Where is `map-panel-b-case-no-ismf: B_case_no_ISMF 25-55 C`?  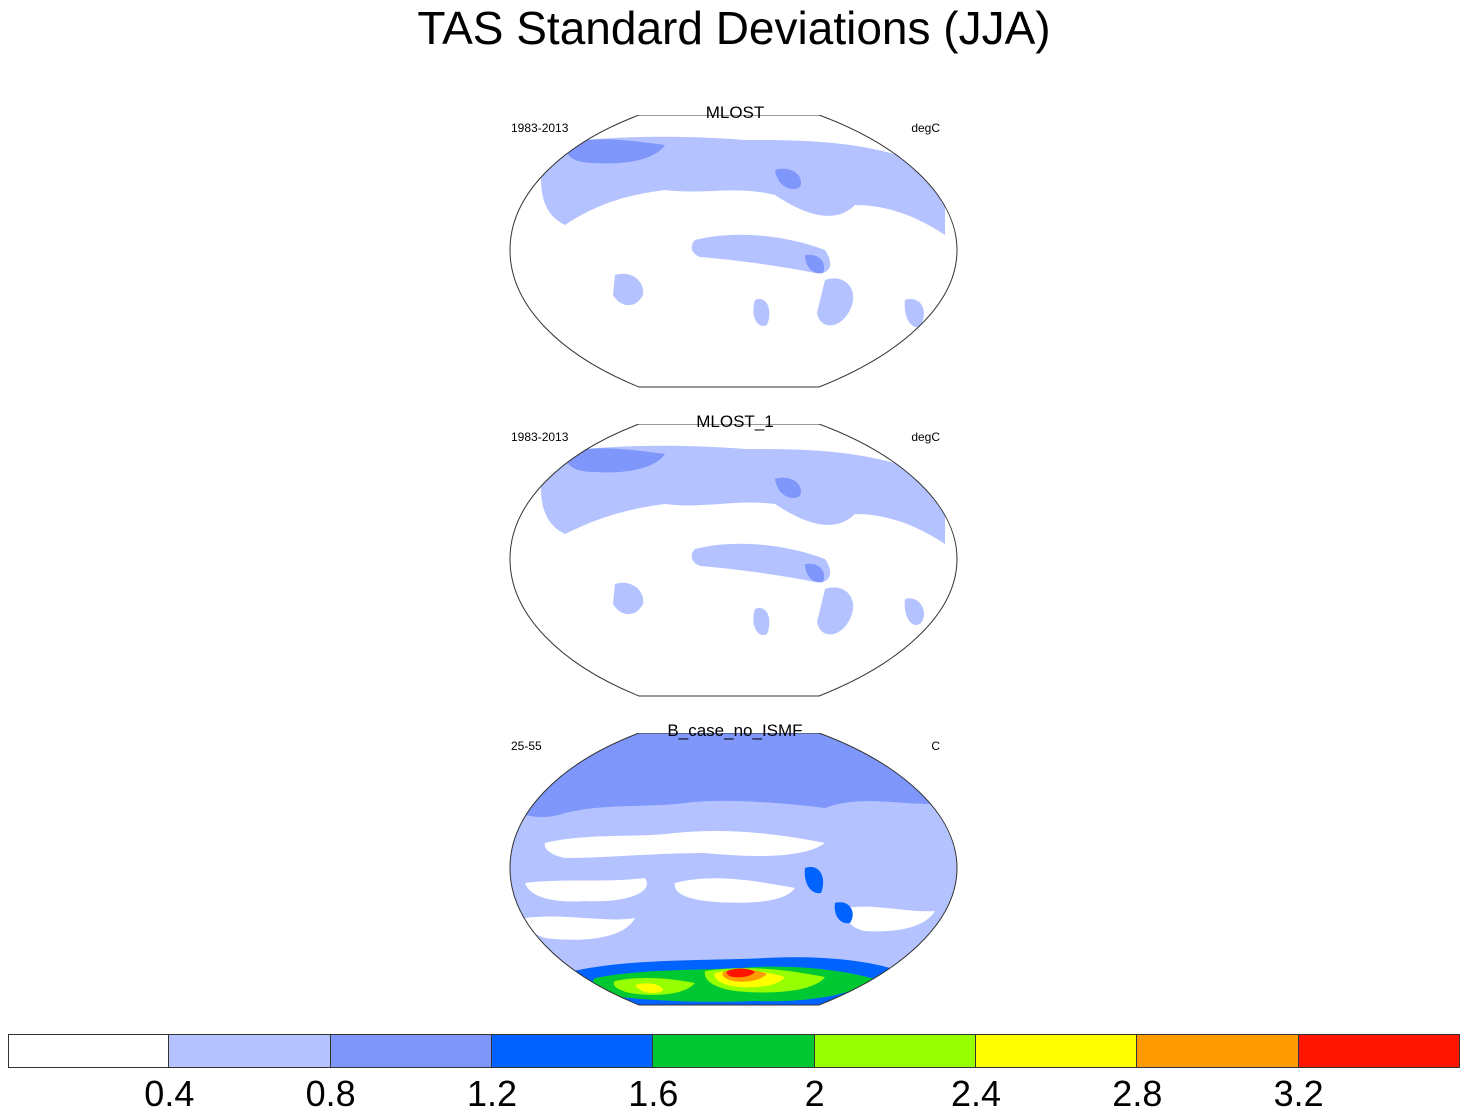 map-panel-b-case-no-ismf: B_case_no_ISMF 25-55 C is located at coordinates (735, 877).